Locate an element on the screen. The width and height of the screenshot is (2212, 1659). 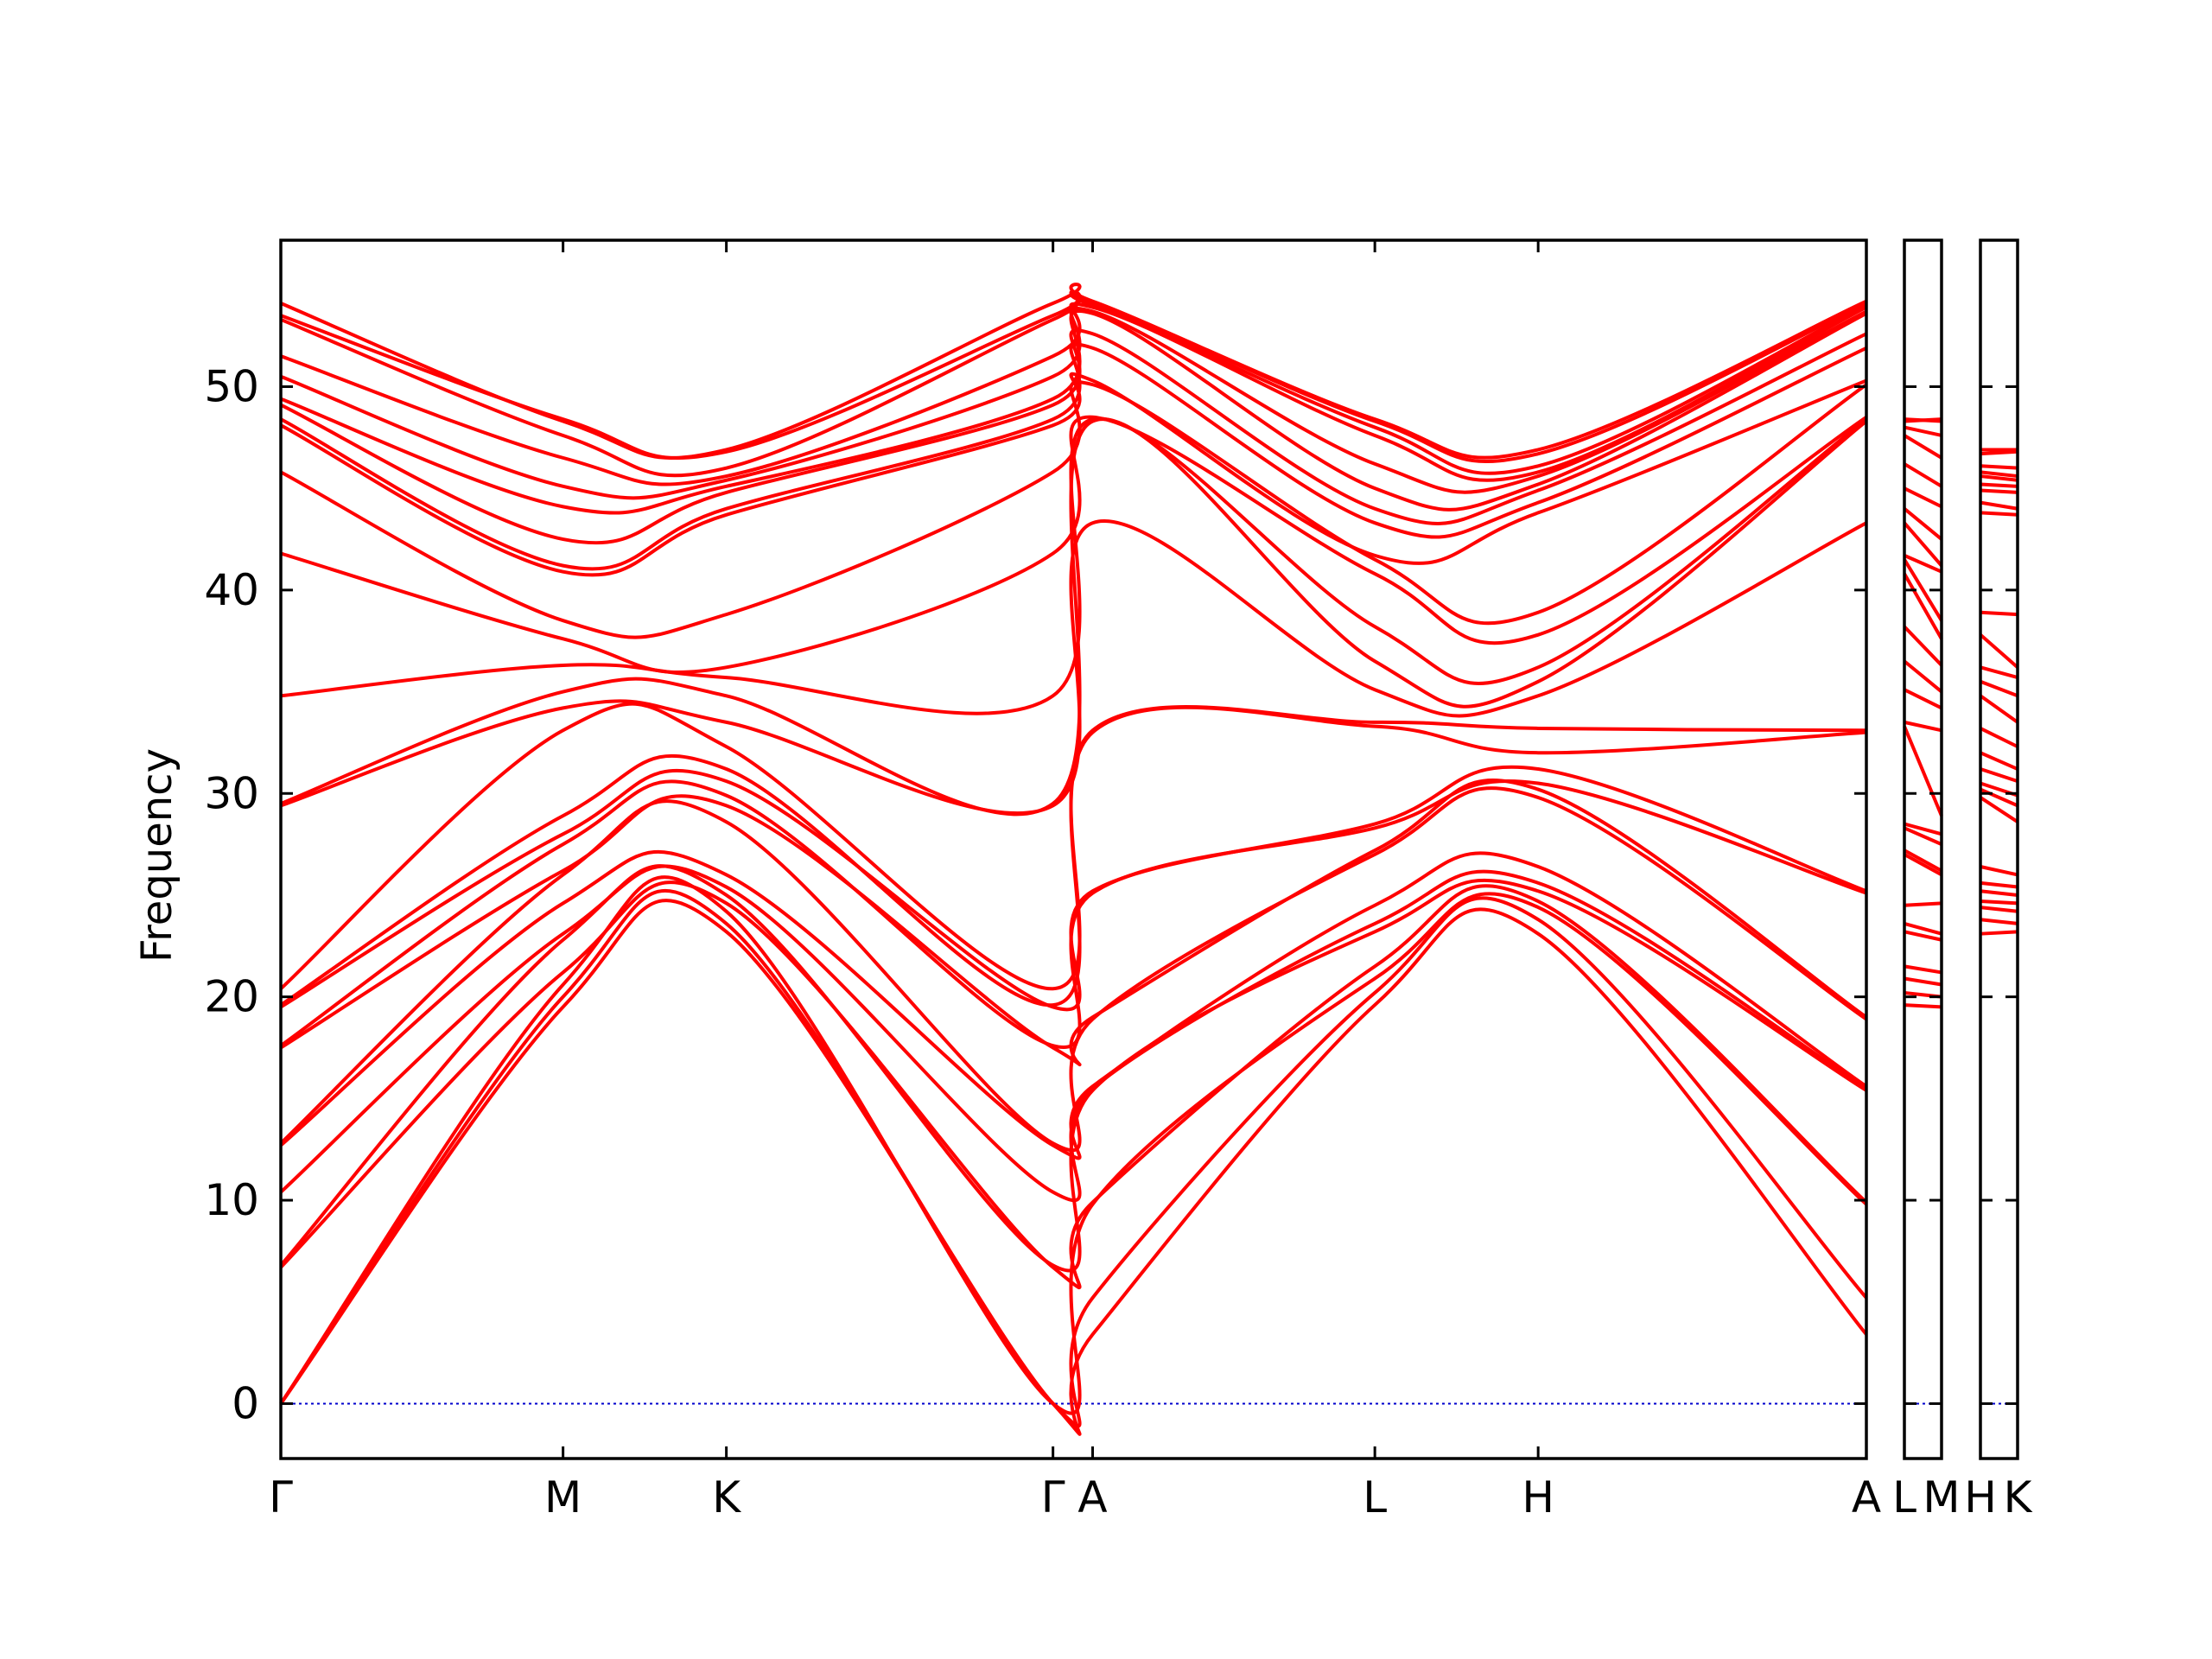
y-tick-label: 10 is located at coordinates (232, 1200).